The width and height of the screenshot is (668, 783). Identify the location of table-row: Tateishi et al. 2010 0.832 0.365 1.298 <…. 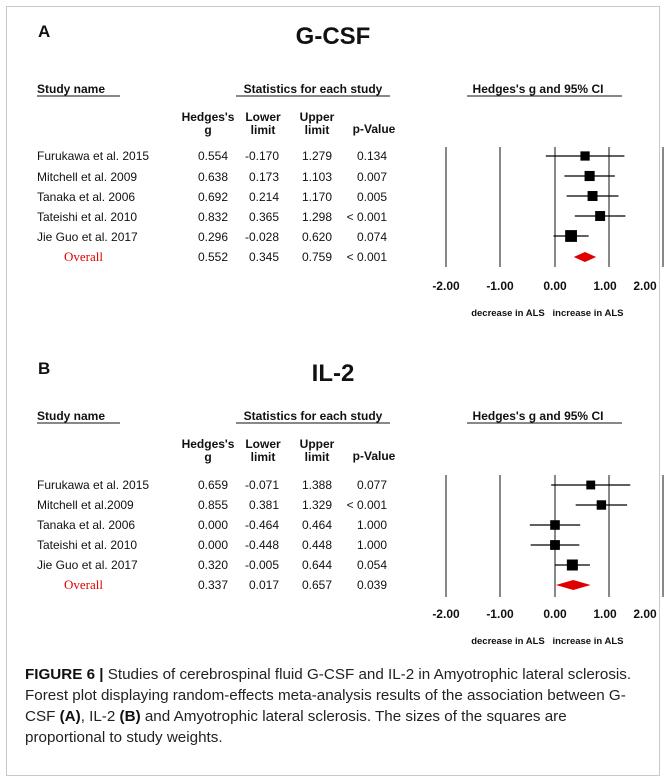
(212, 217).